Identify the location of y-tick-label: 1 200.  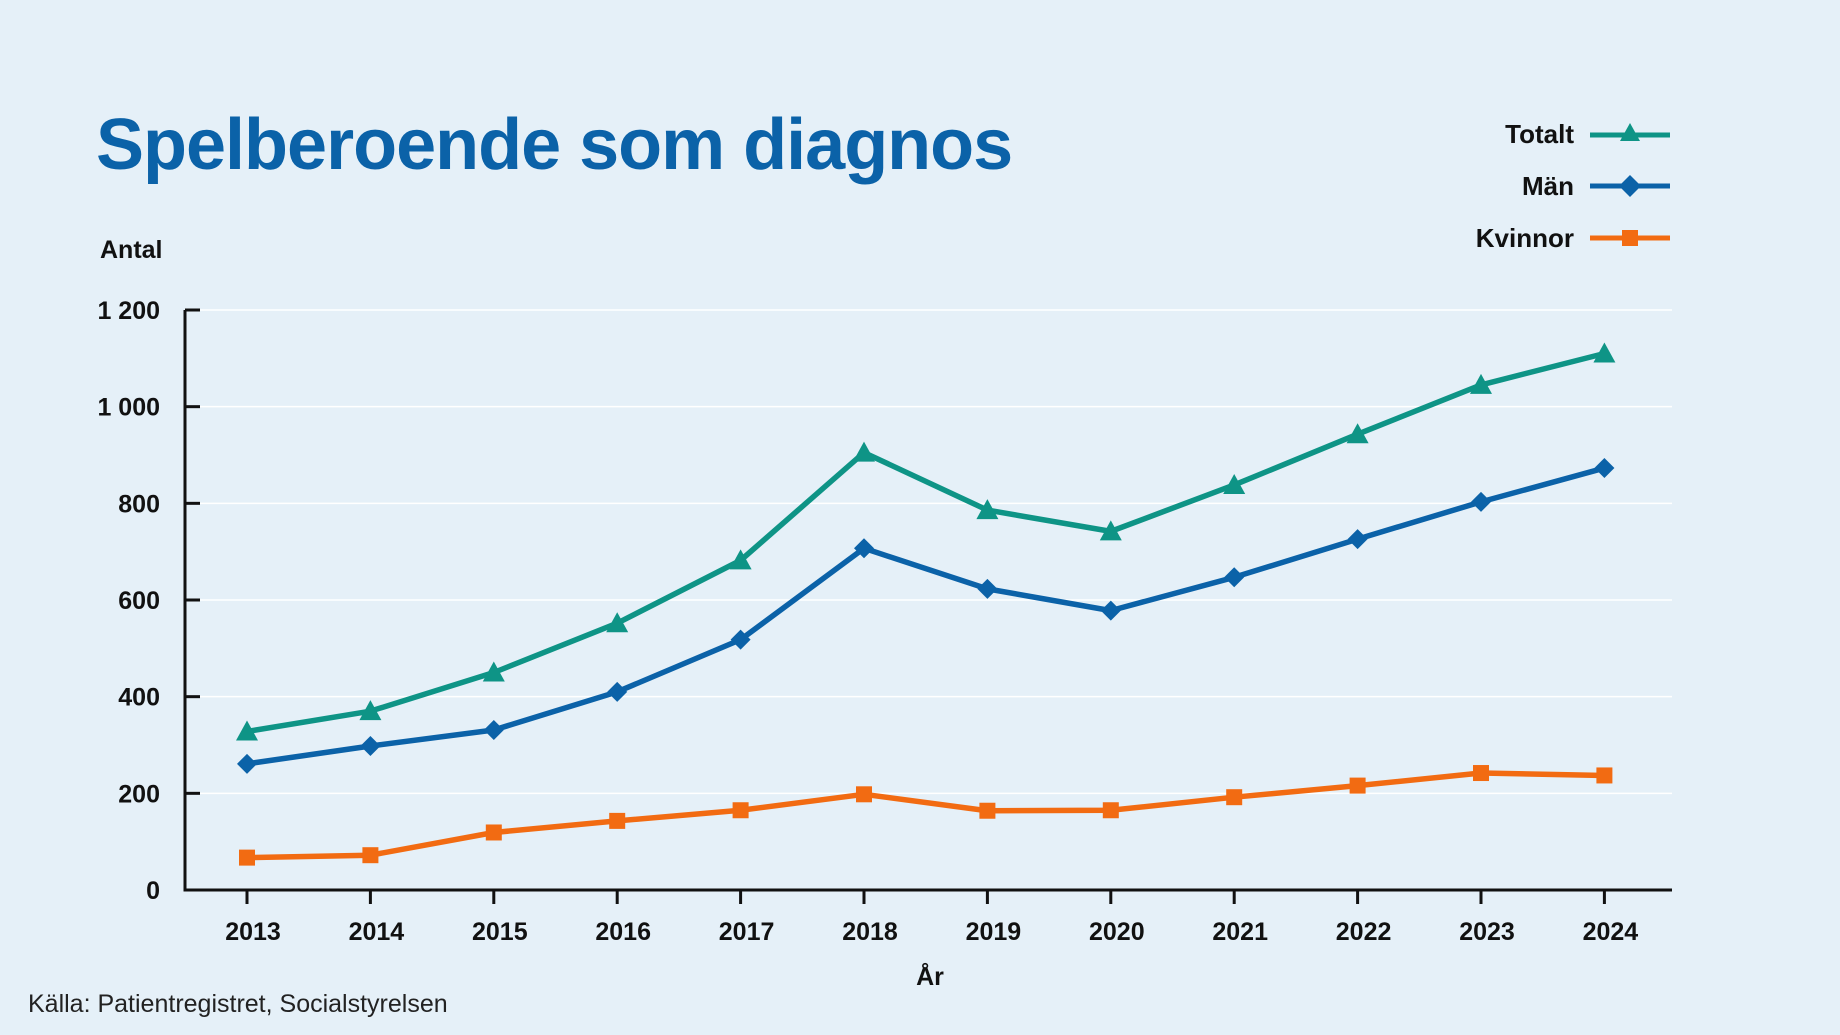
(128, 311).